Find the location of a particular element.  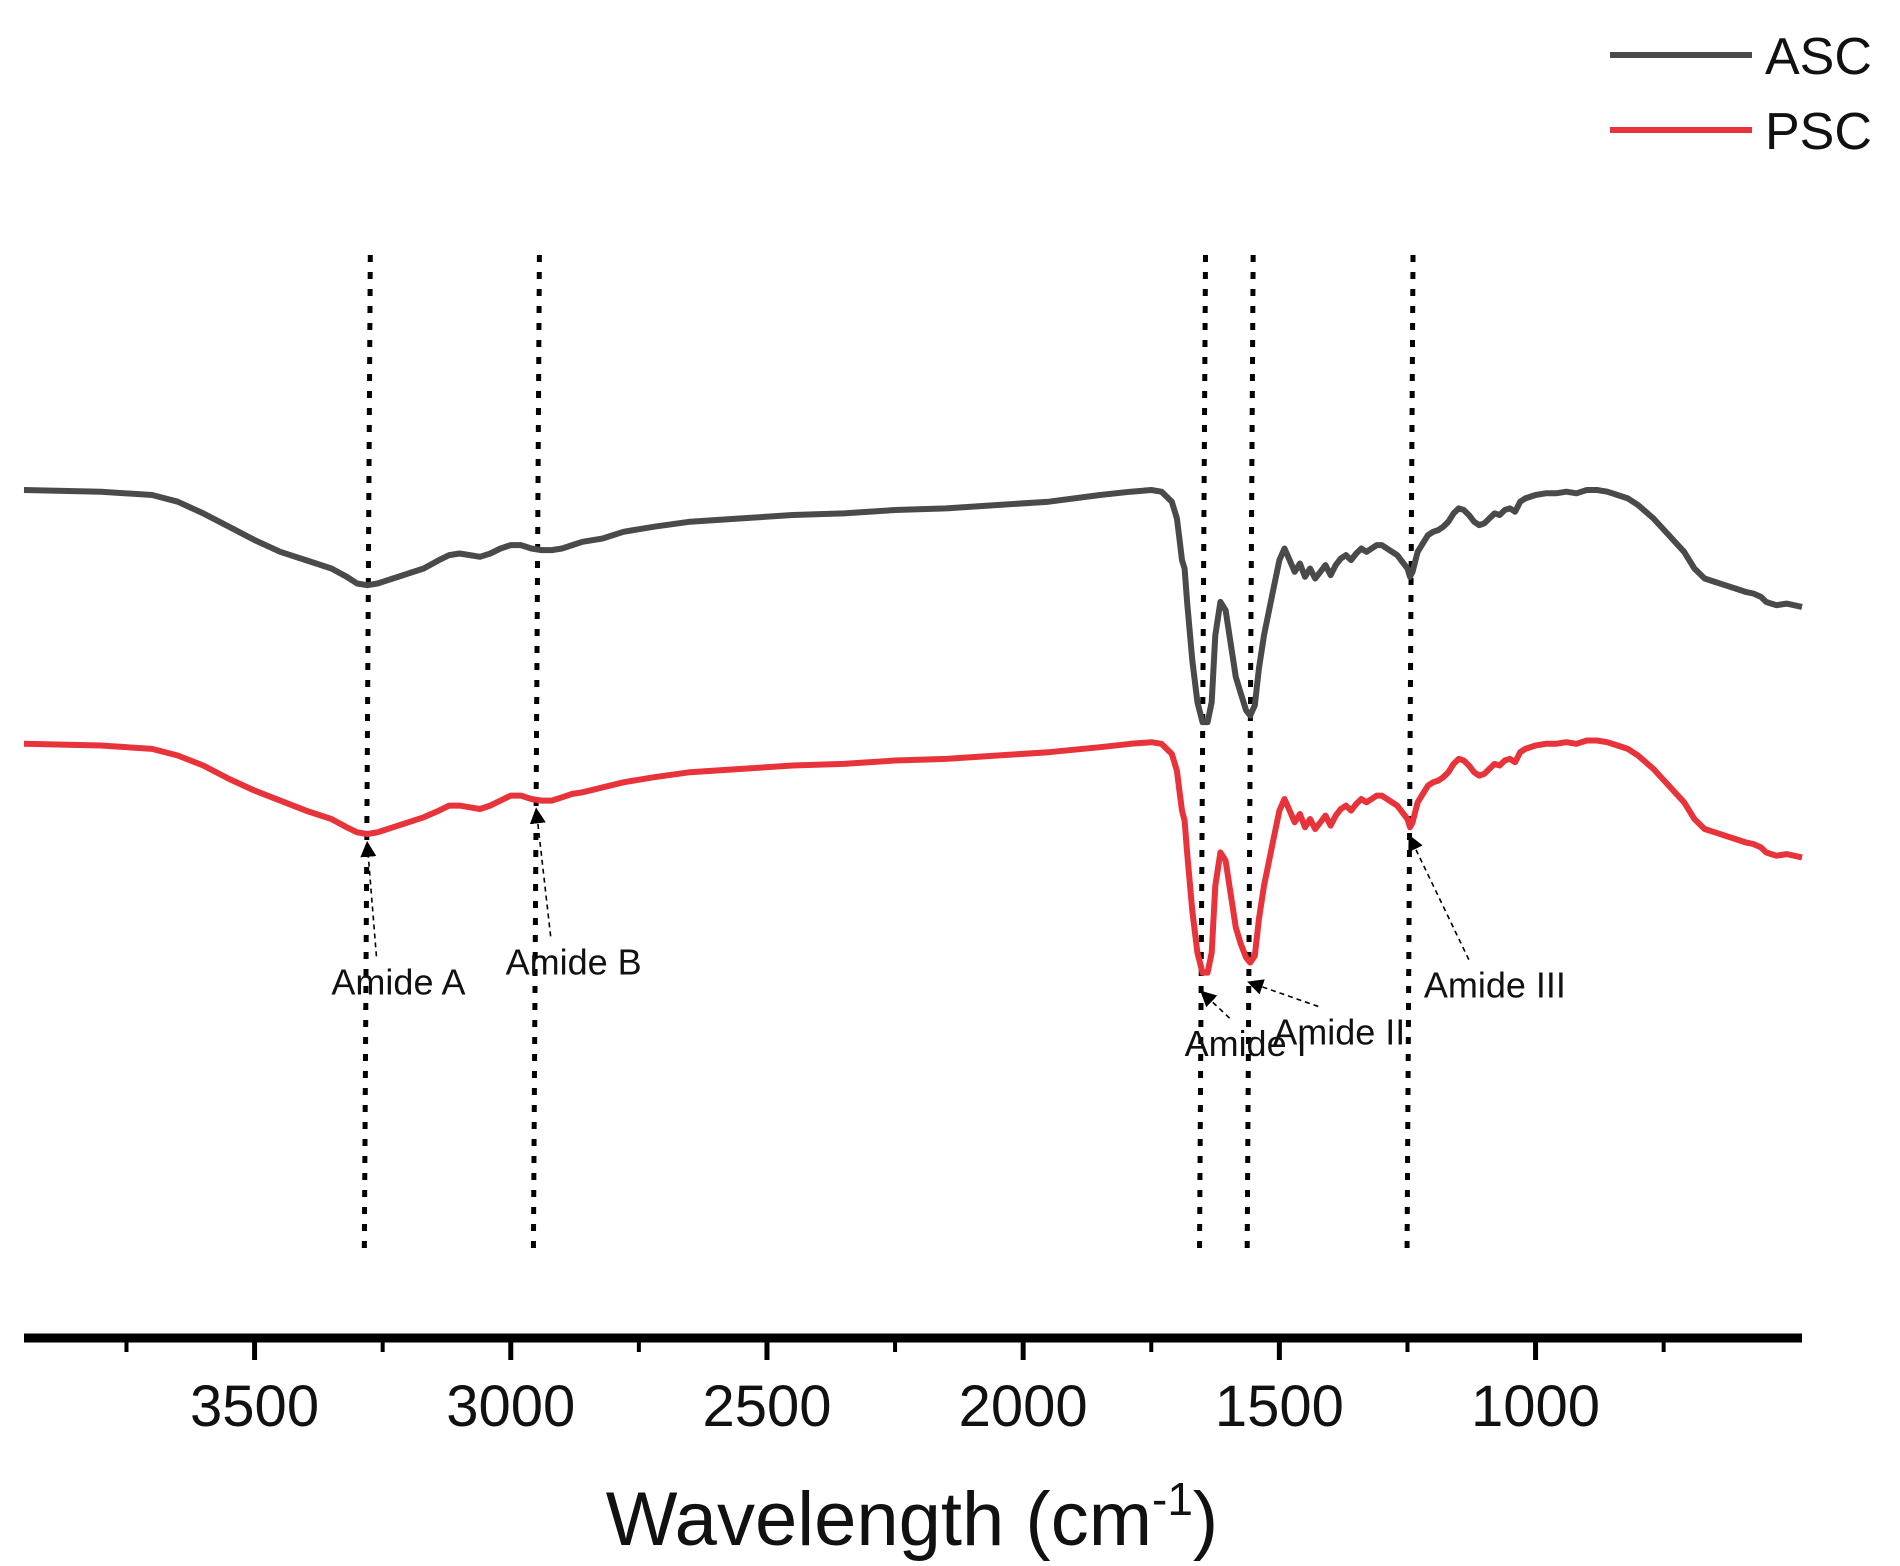

x-tick-label-1000: 1000 is located at coordinates (1535, 1406).